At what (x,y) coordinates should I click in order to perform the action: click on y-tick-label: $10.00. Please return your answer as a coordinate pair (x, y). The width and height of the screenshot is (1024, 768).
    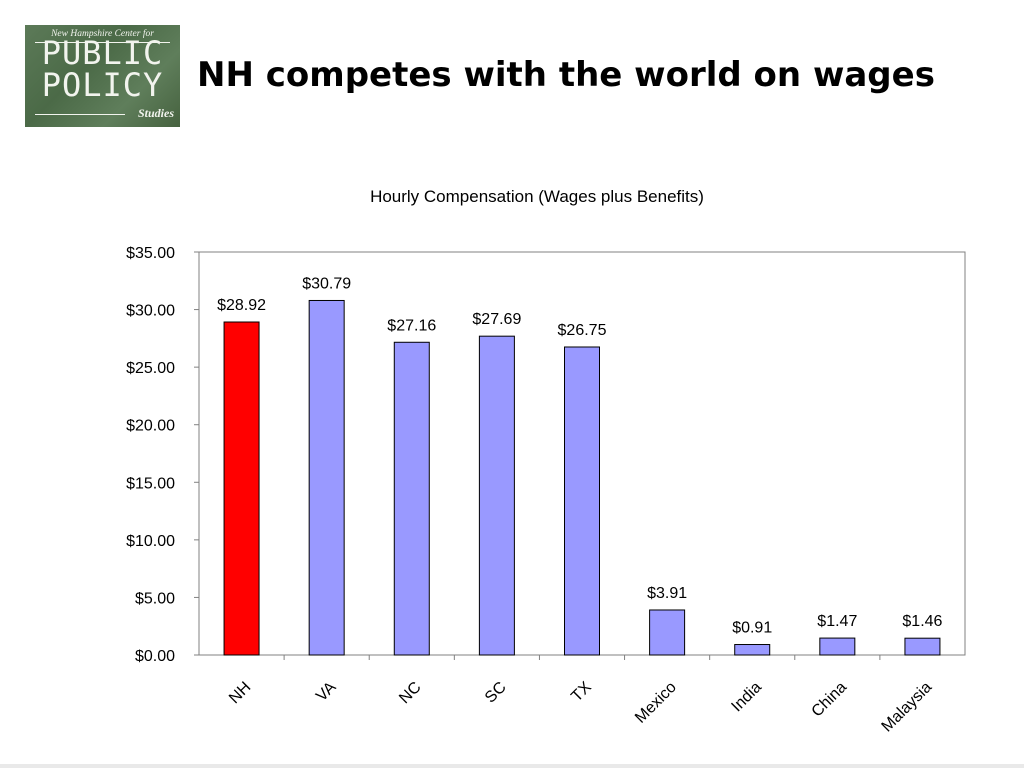
    Looking at the image, I should click on (150, 541).